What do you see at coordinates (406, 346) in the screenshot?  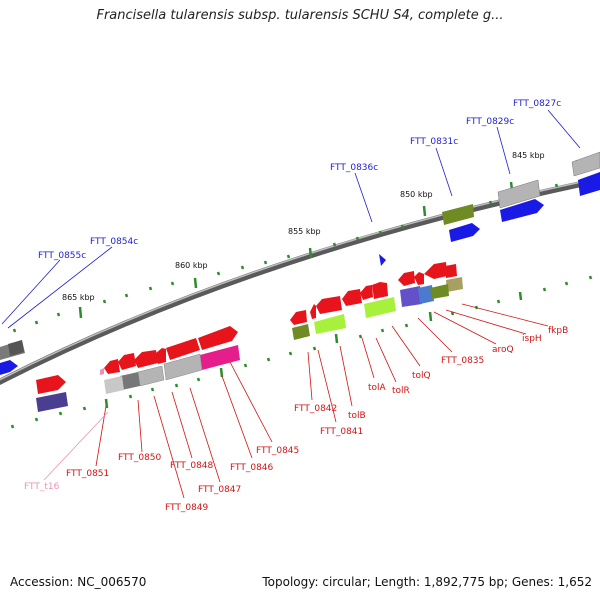 I see `leader-tolq` at bounding box center [406, 346].